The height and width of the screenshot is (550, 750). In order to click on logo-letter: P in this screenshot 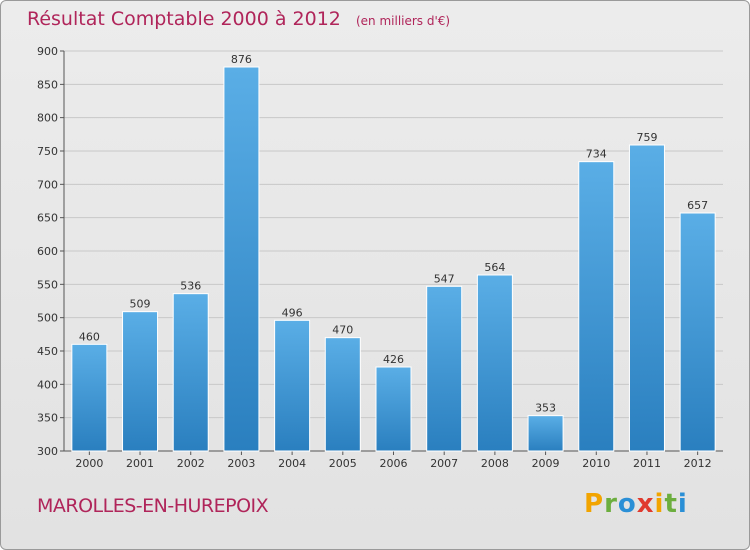, I will do `click(594, 504)`.